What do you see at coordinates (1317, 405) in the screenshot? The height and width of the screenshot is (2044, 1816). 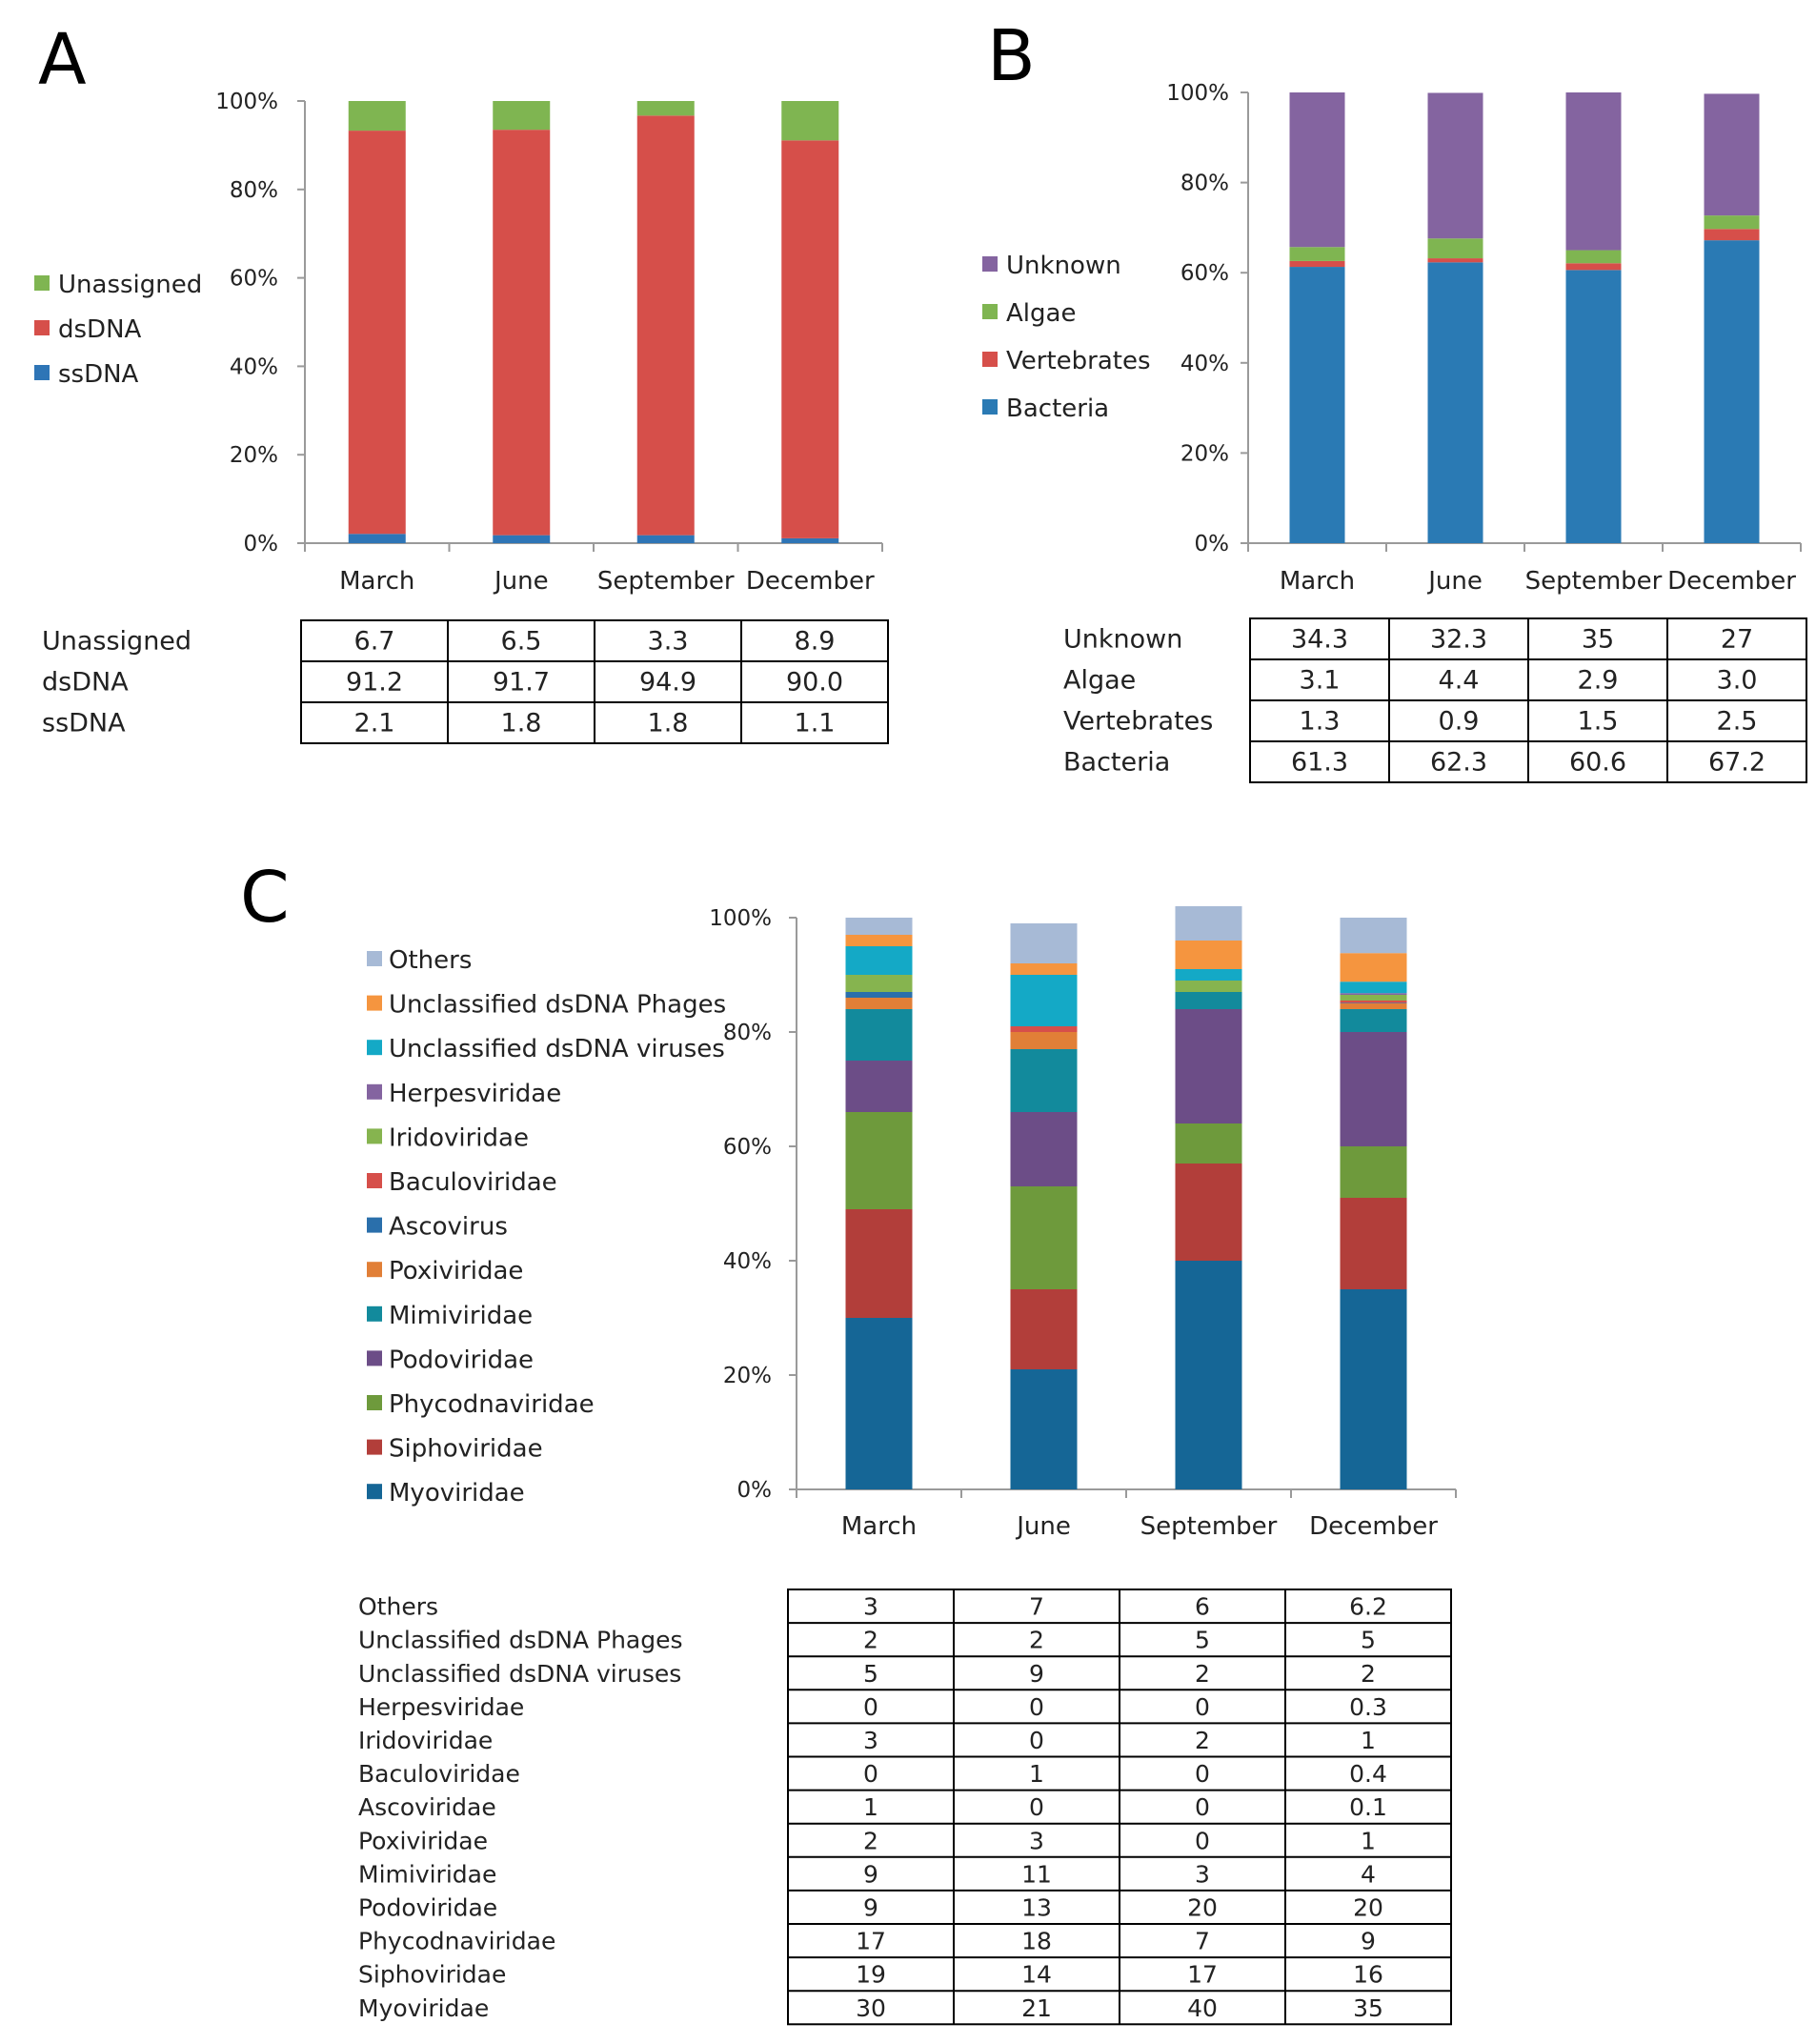 I see `bar-segment-bacteria-march` at bounding box center [1317, 405].